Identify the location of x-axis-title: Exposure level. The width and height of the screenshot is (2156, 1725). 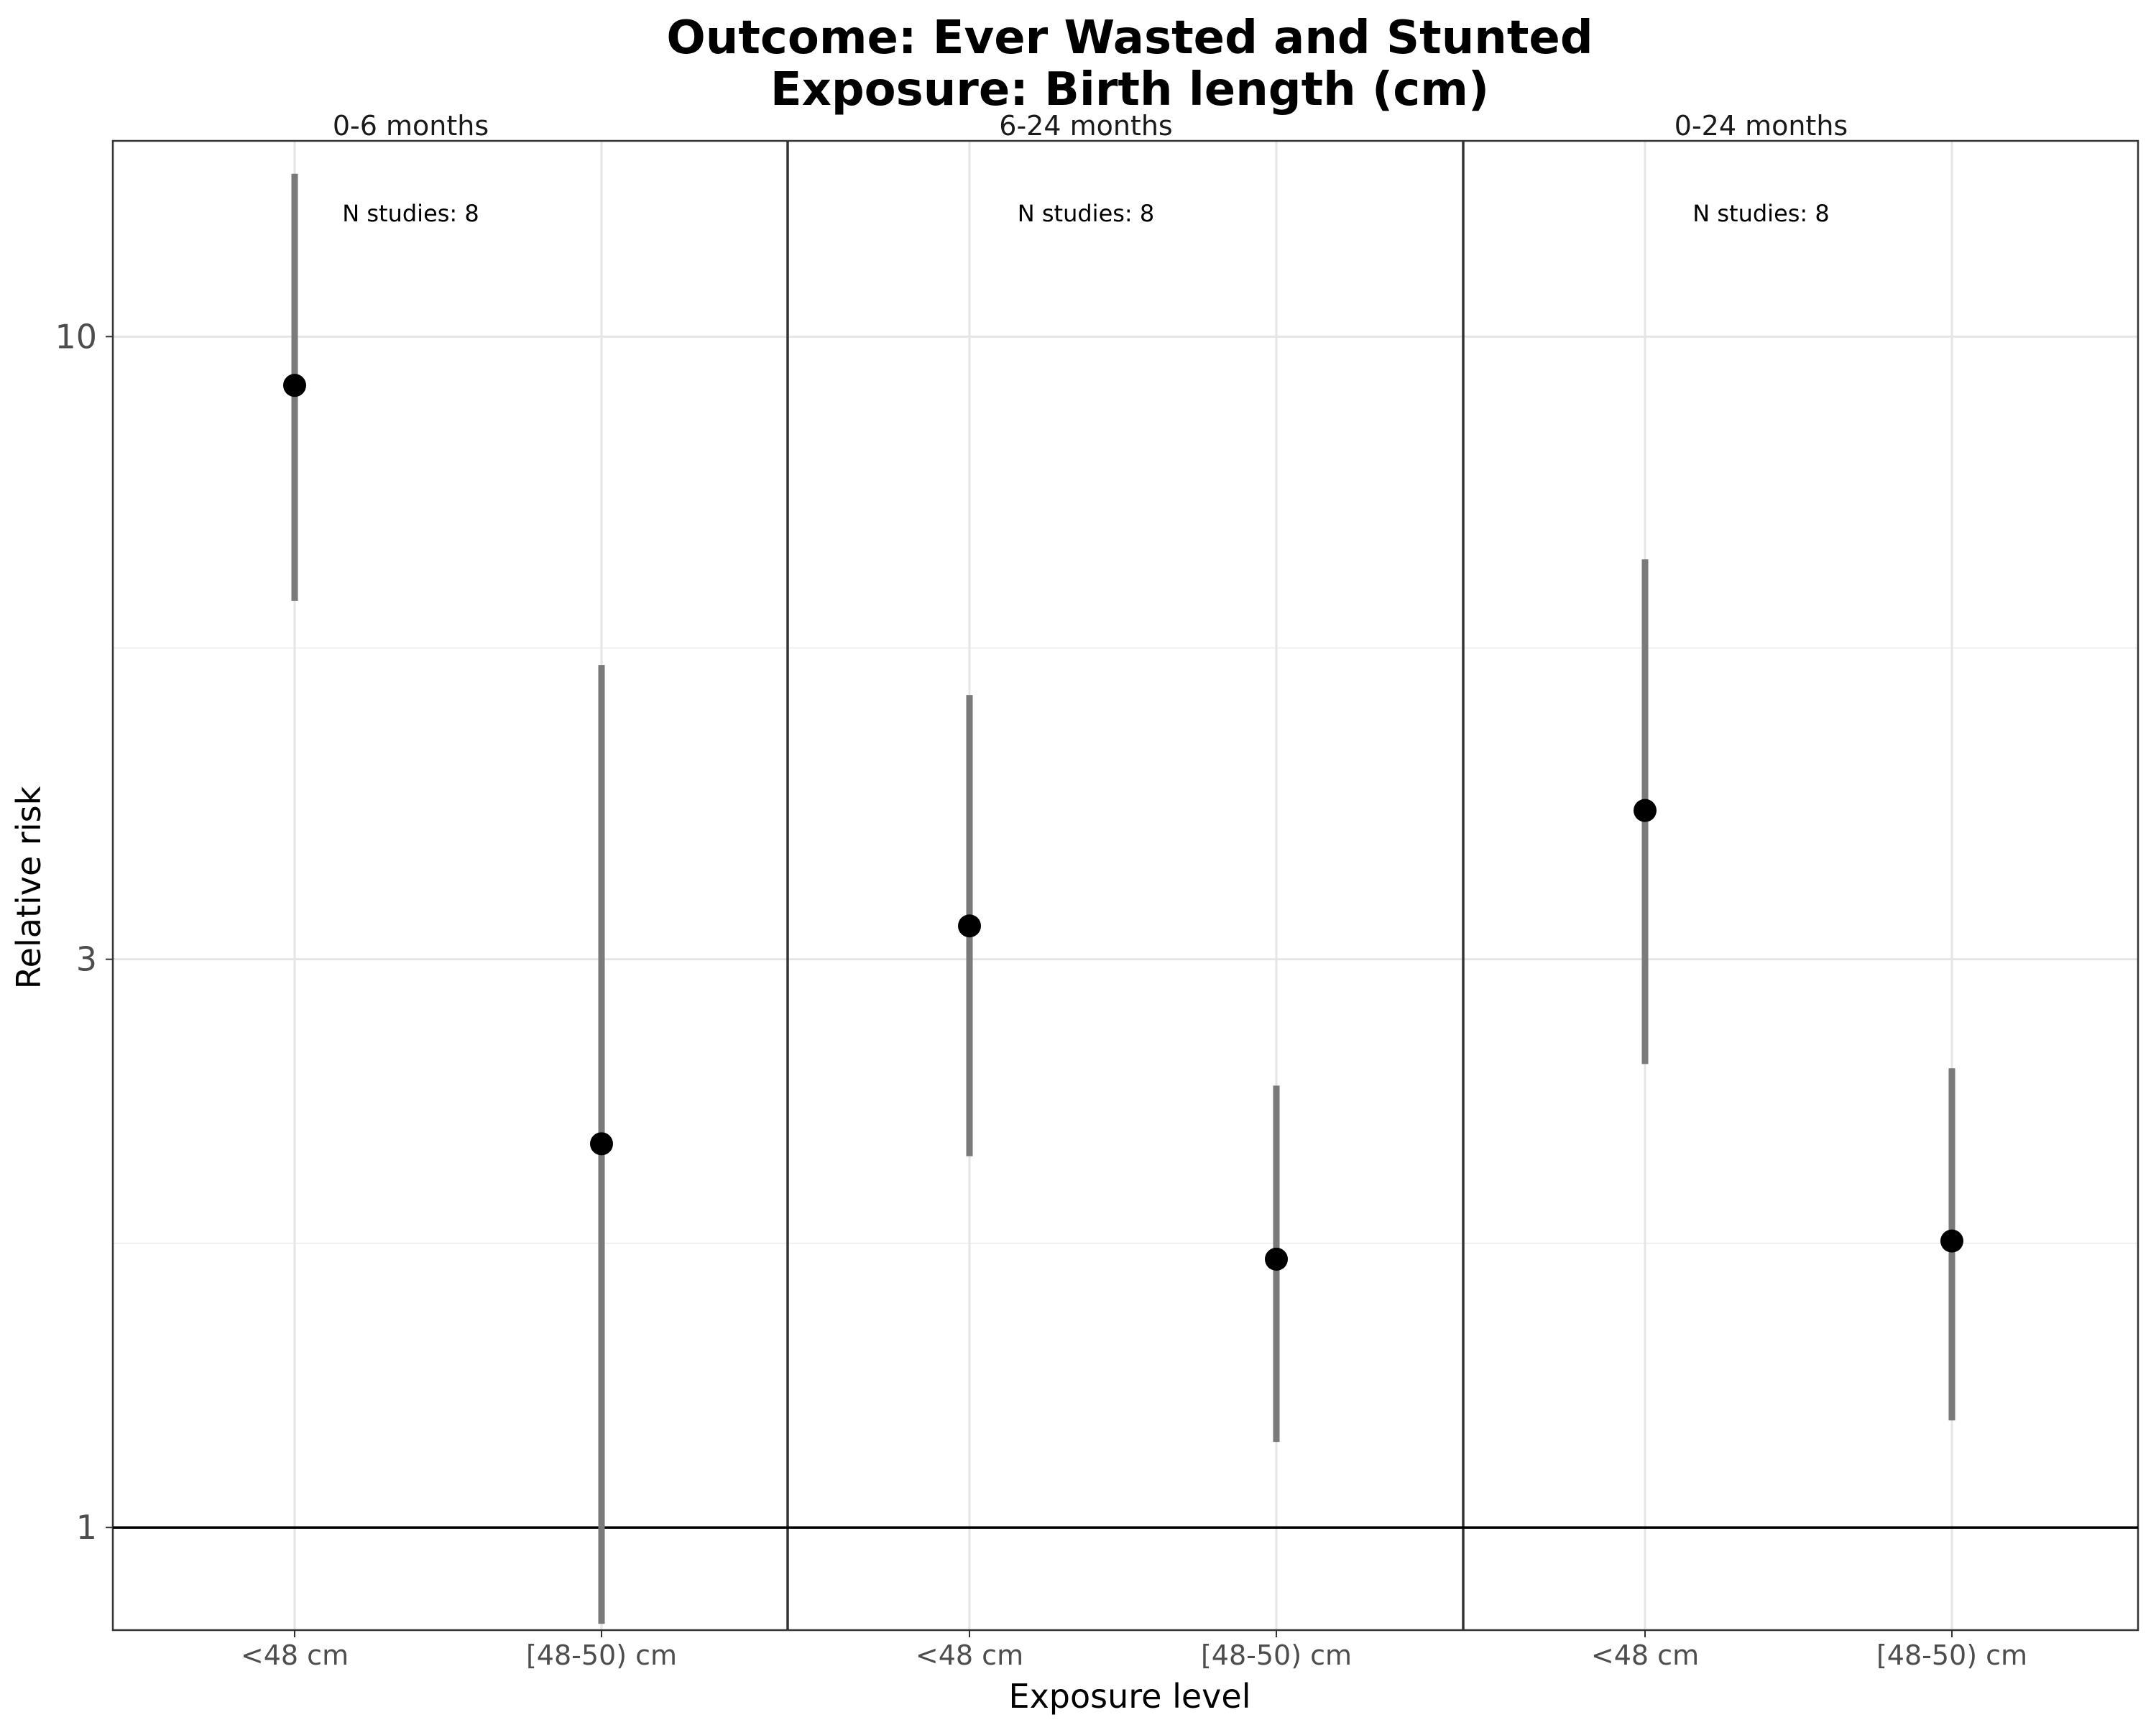
(1130, 1696).